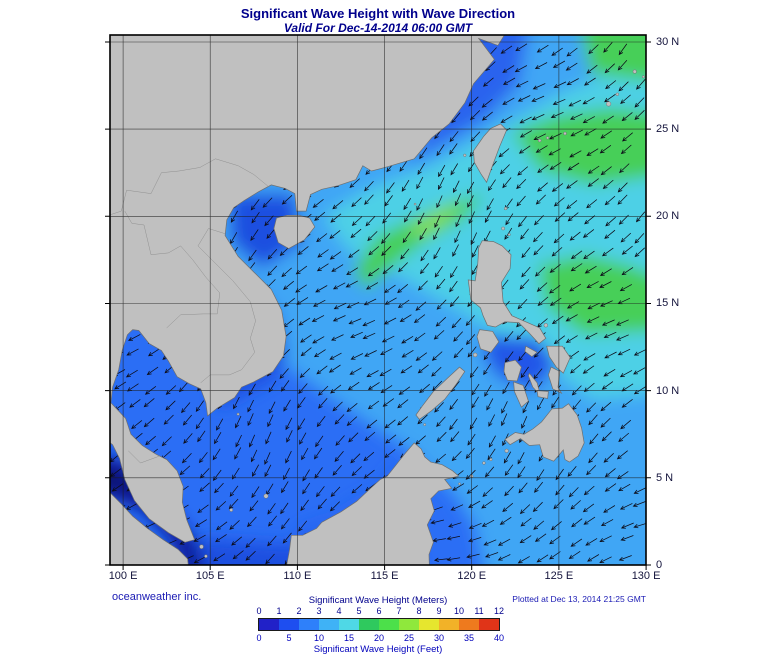 The height and width of the screenshot is (665, 775). What do you see at coordinates (419, 611) in the screenshot?
I see `legend-meter-tick: 8` at bounding box center [419, 611].